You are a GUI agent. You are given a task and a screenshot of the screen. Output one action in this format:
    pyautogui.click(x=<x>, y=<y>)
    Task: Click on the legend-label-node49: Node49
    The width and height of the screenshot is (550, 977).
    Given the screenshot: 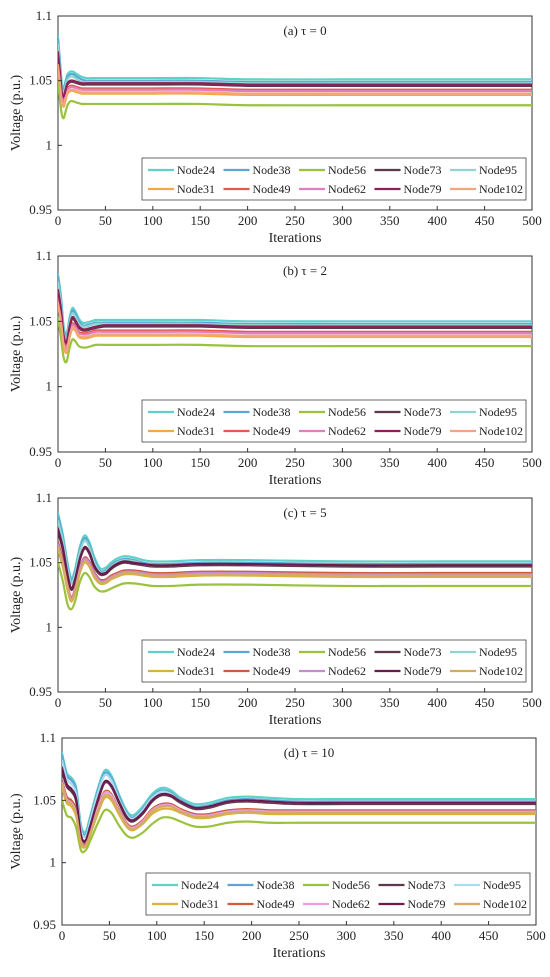 What is the action you would take?
    pyautogui.click(x=272, y=671)
    